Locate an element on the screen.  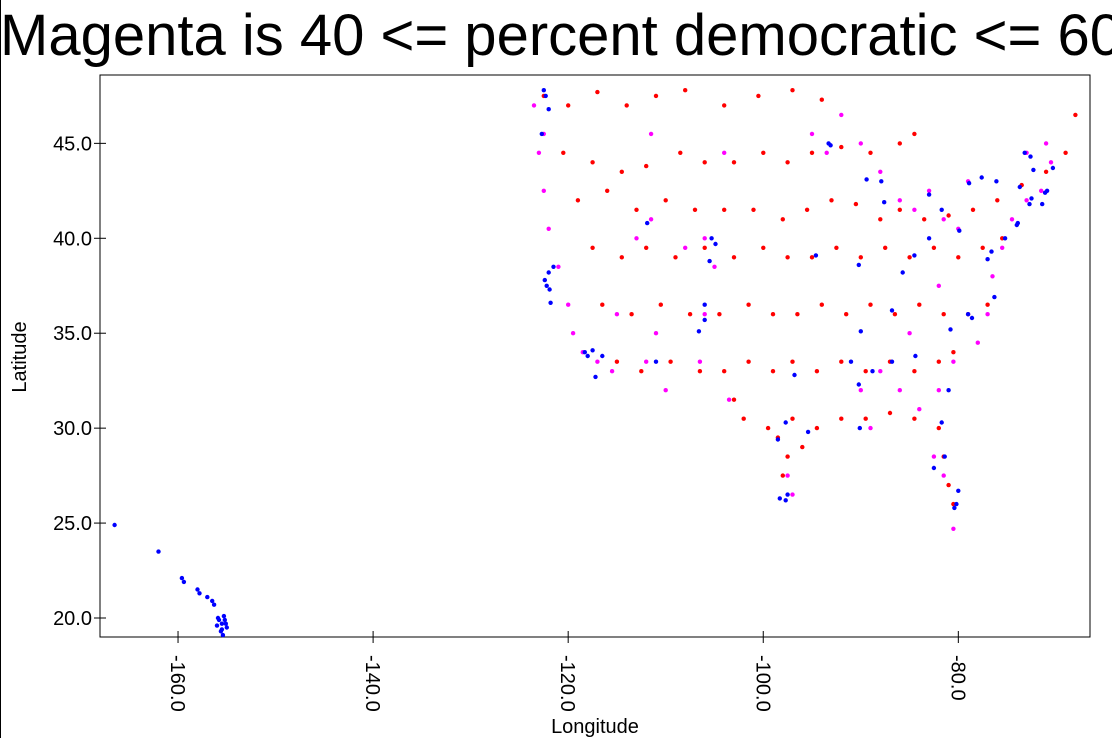
x-tick-label: -140.0 is located at coordinates (372, 683).